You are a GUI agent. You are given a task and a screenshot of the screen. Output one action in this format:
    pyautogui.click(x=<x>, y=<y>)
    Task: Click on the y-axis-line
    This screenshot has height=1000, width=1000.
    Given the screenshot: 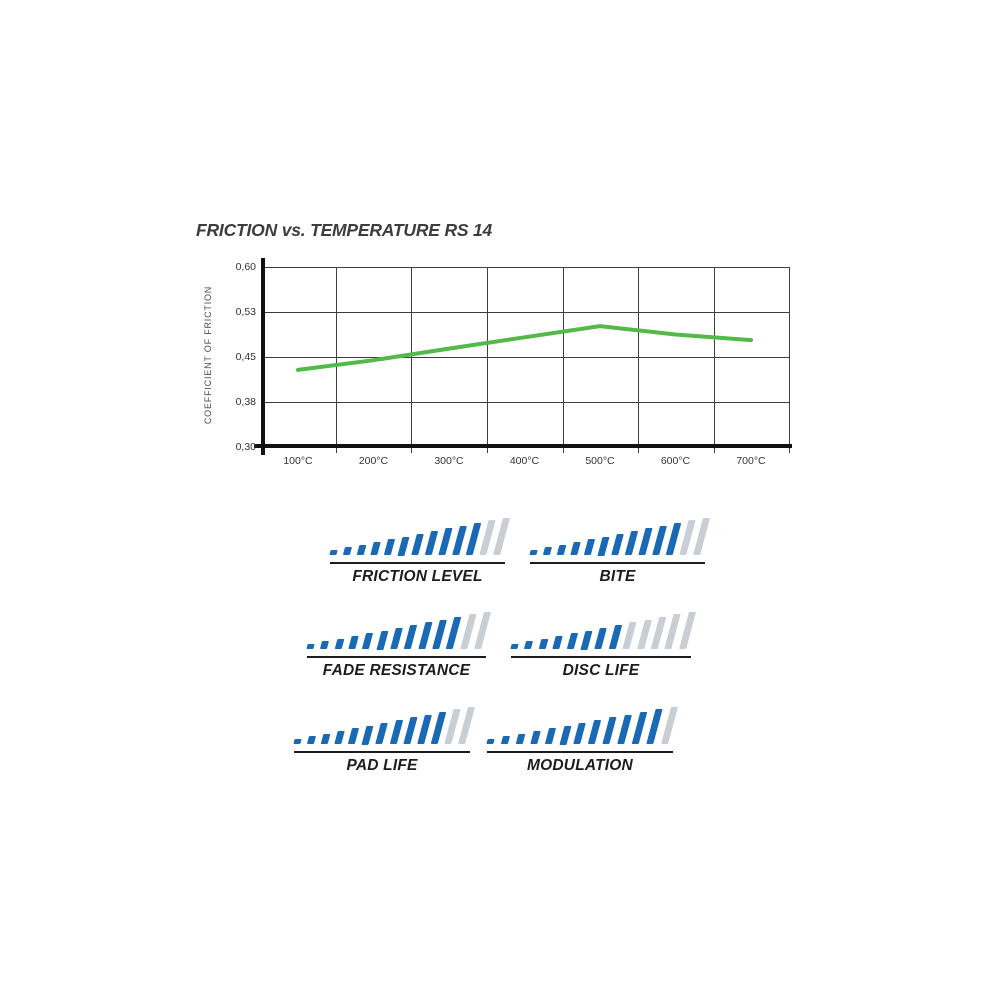 What is the action you would take?
    pyautogui.click(x=263, y=356)
    